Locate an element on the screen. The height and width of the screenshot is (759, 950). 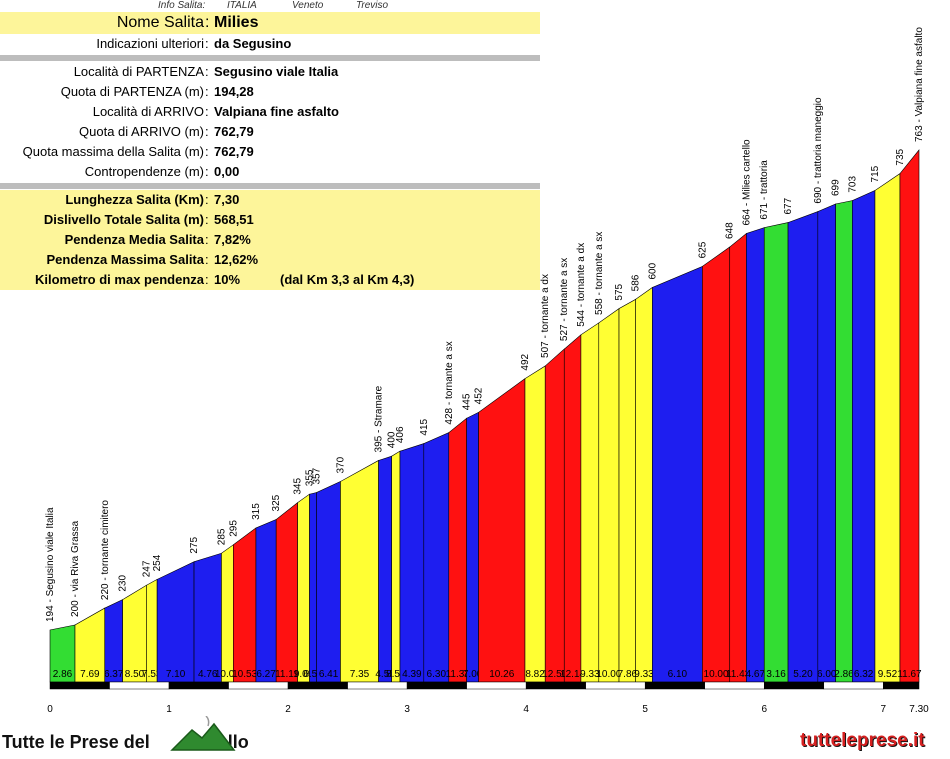
x-tick-label: 4 is located at coordinates (526, 709).